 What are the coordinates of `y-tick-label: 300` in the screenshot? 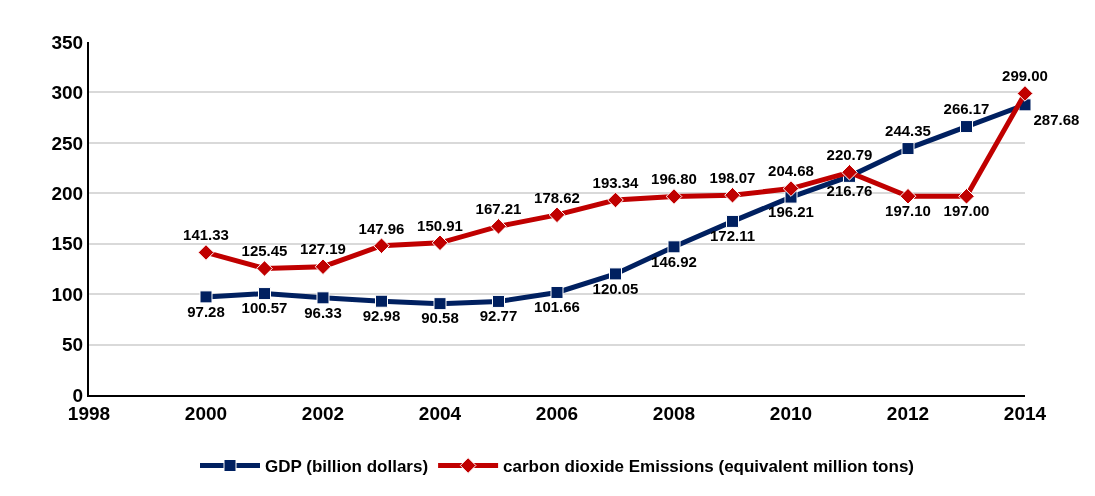 It's located at (67, 93).